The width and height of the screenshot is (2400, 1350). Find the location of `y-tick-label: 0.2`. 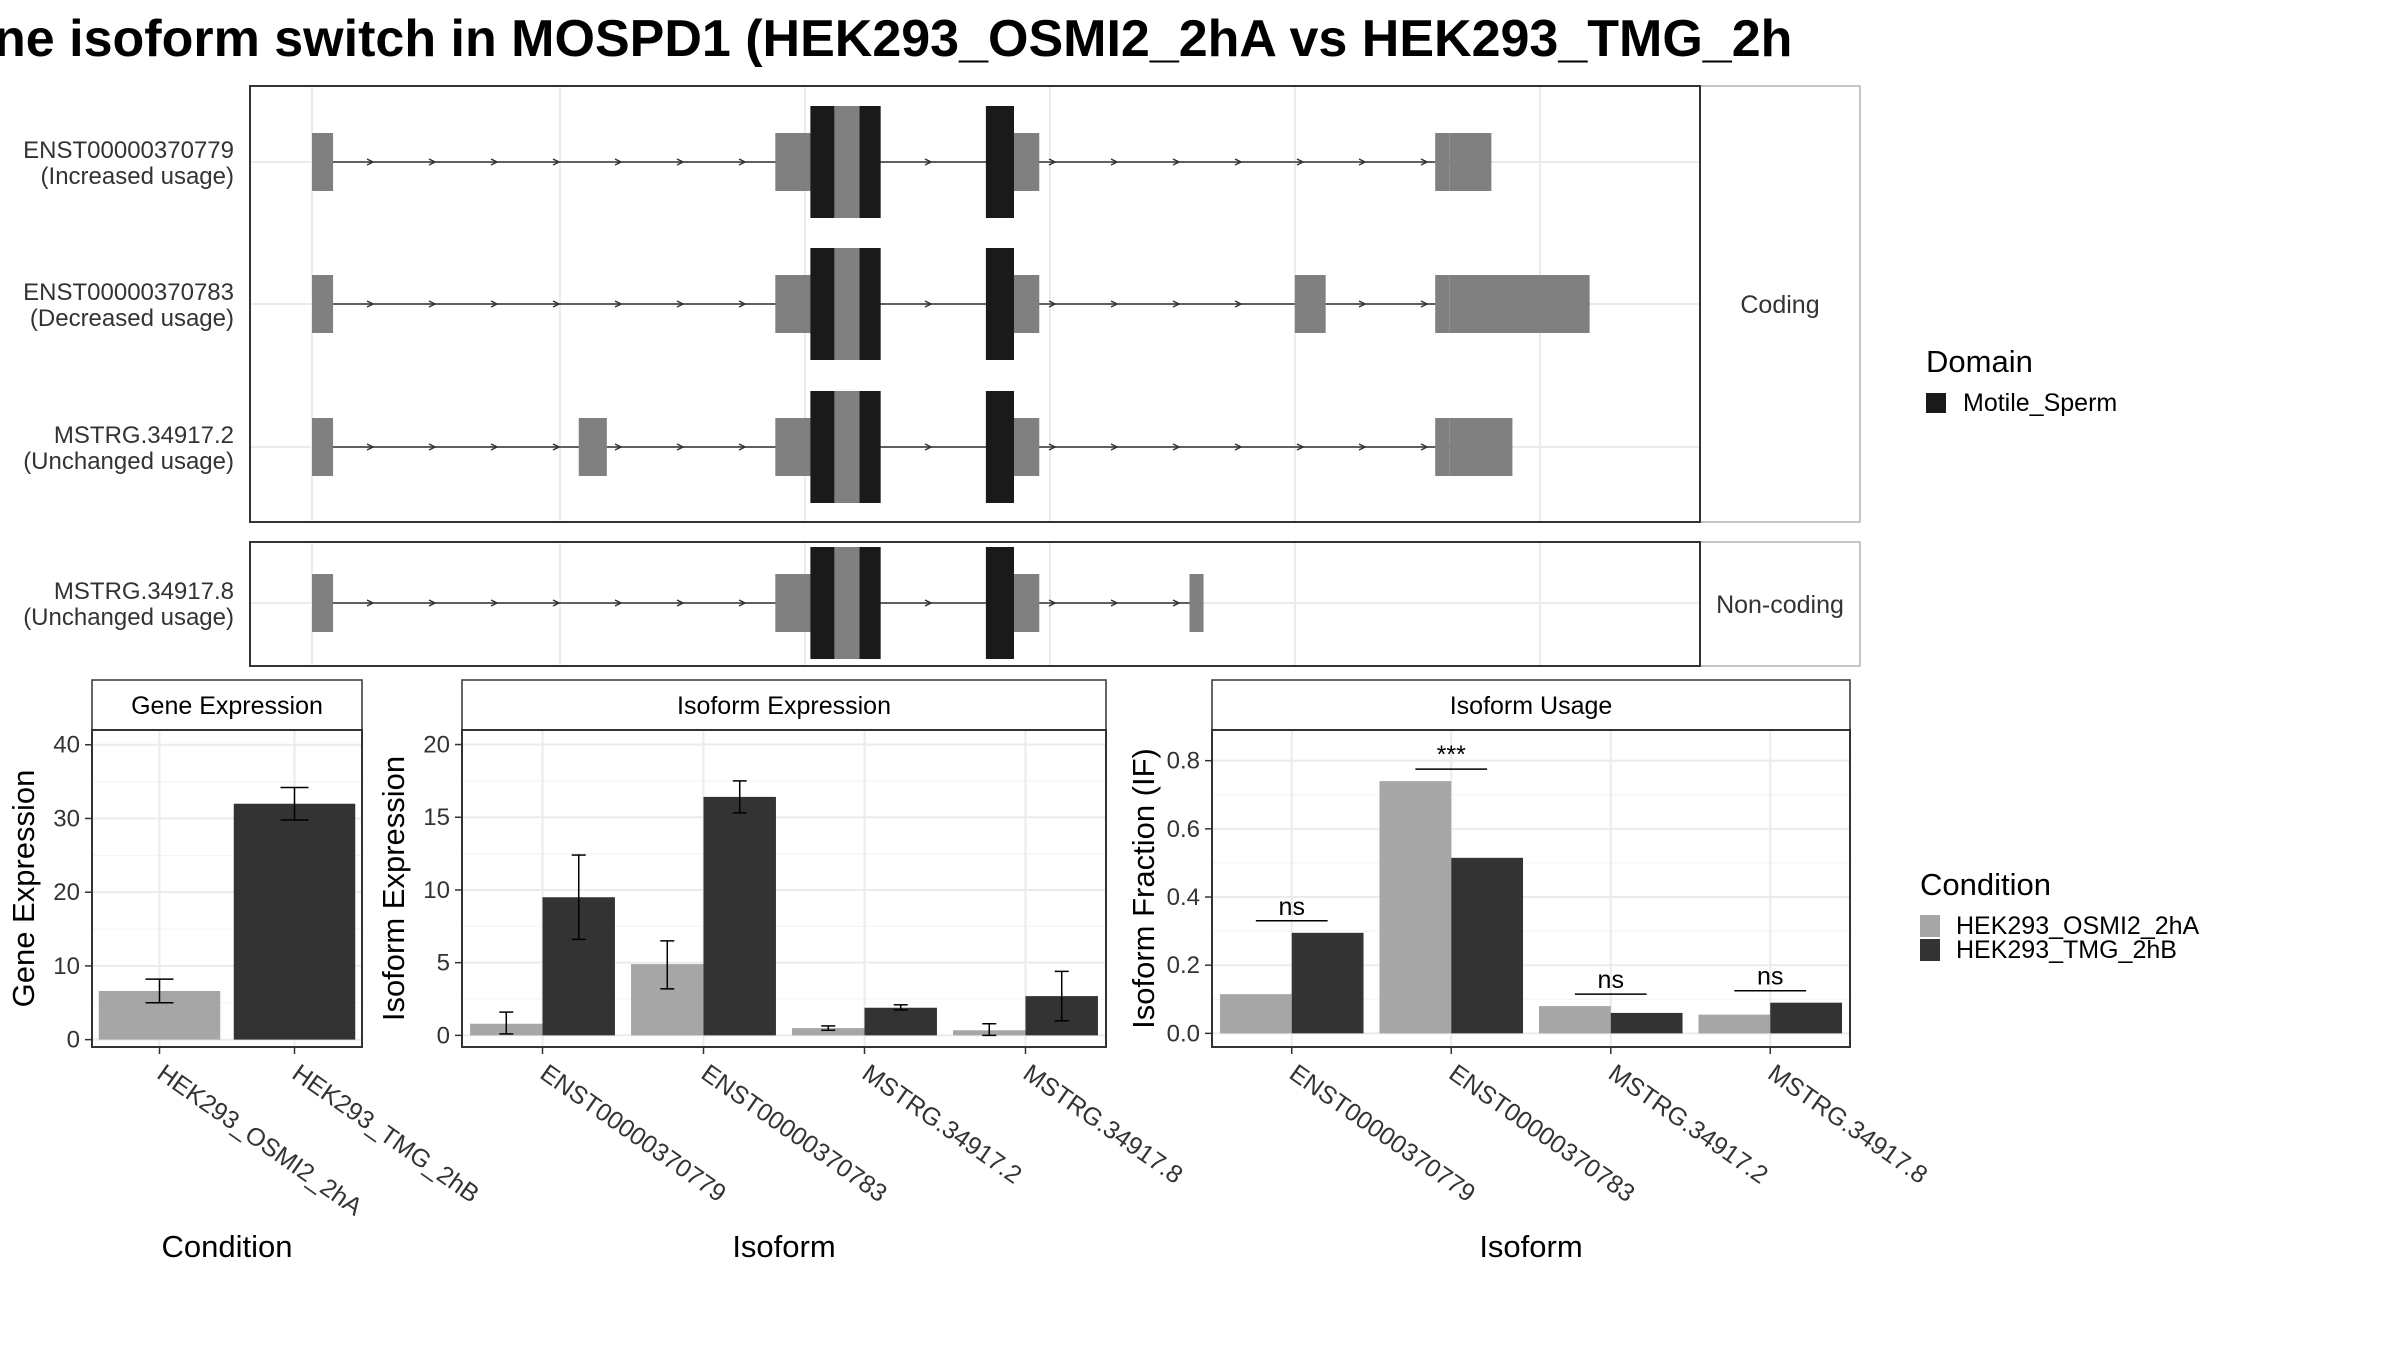

y-tick-label: 0.2 is located at coordinates (1183, 965).